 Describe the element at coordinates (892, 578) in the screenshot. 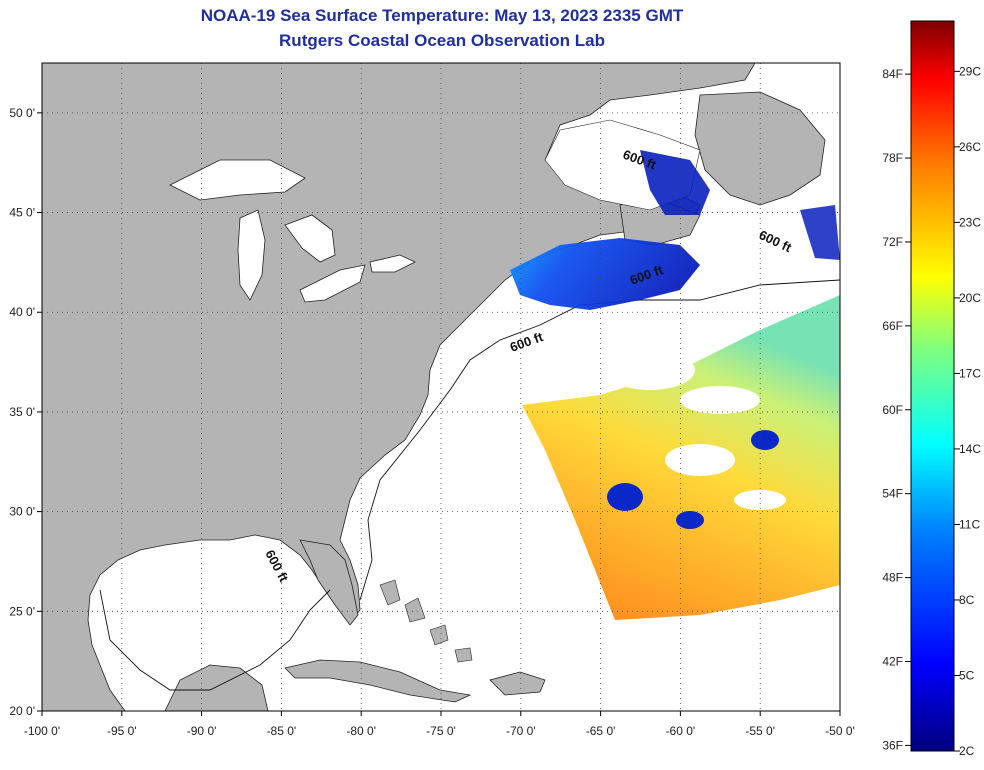

I see `colorbar-f-label: 48F` at that location.